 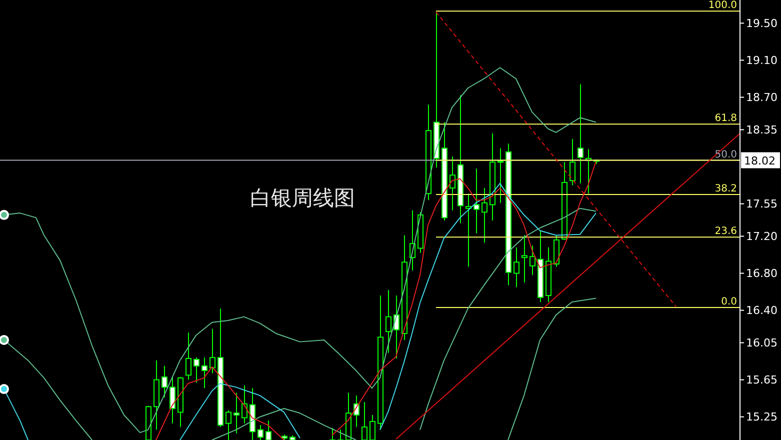 What do you see at coordinates (725, 189) in the screenshot?
I see `annotation: 38.2` at bounding box center [725, 189].